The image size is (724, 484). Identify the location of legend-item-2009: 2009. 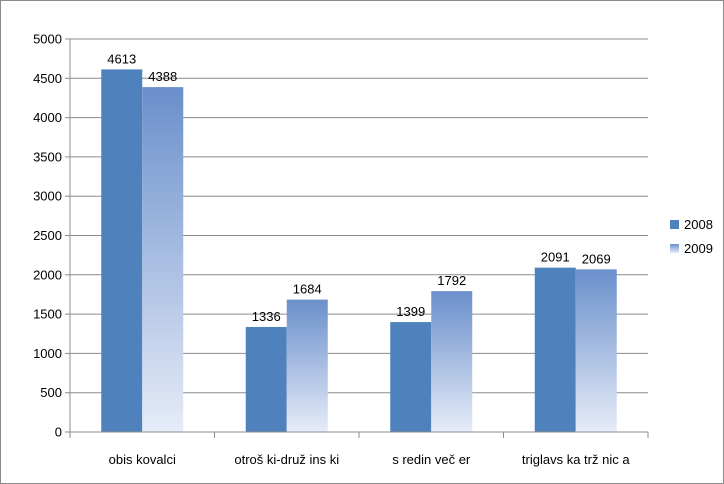
(691, 248).